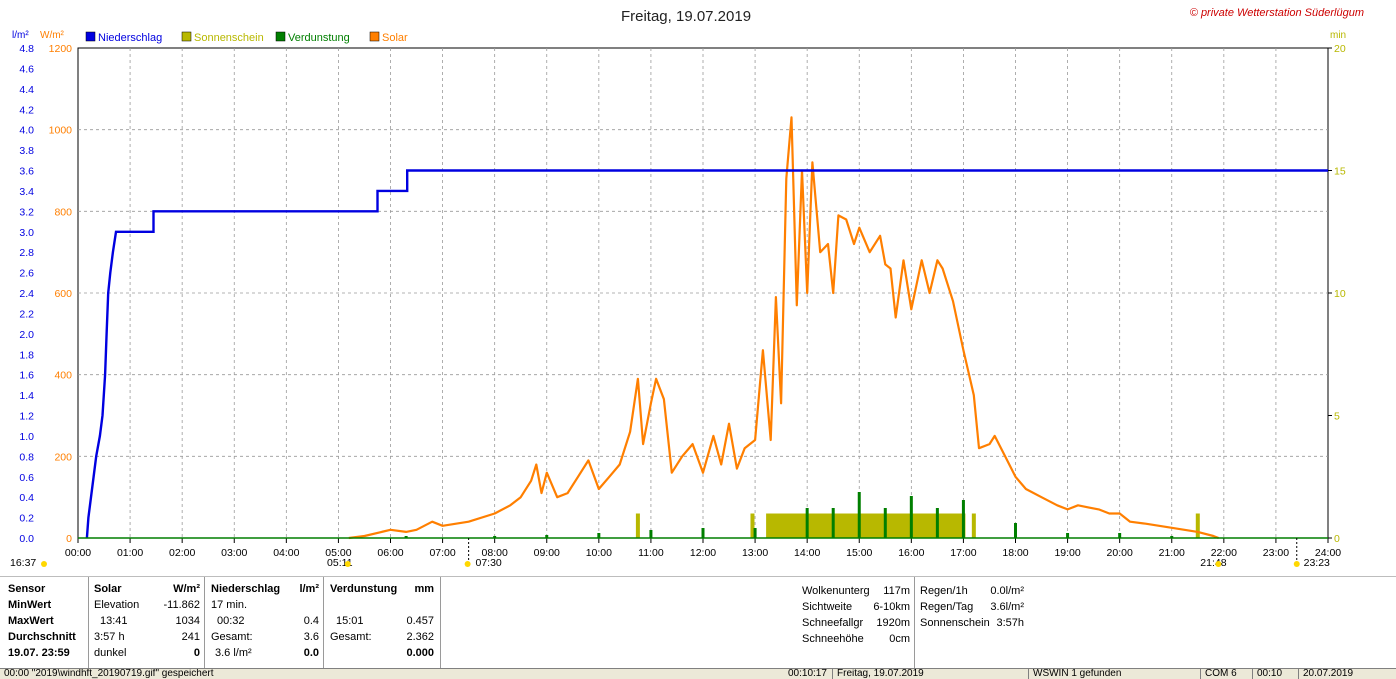 The height and width of the screenshot is (679, 1396). Describe the element at coordinates (229, 38) in the screenshot. I see `legend-label: Sonnenschein` at that location.